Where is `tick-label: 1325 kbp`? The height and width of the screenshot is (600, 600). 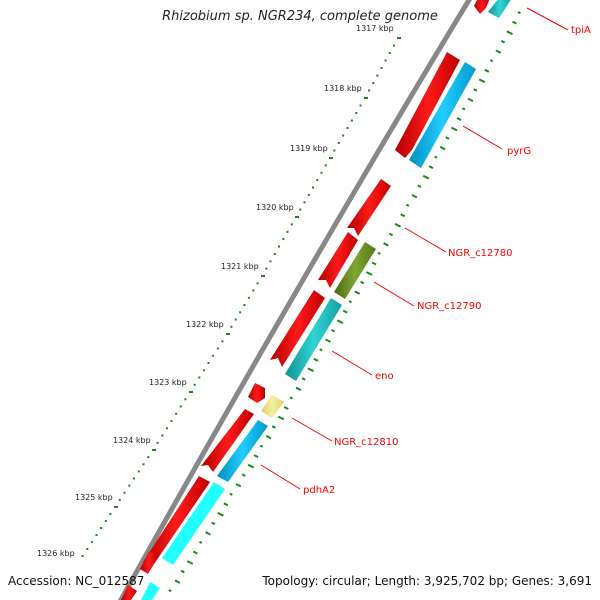
tick-label: 1325 kbp is located at coordinates (94, 497).